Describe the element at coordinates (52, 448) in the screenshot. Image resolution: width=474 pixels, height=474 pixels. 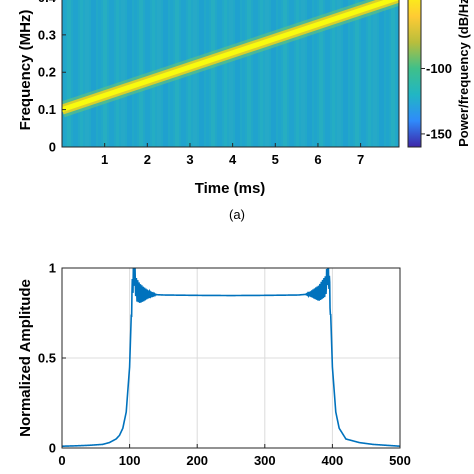
I see `amplitude-y-tick-label: 0` at that location.